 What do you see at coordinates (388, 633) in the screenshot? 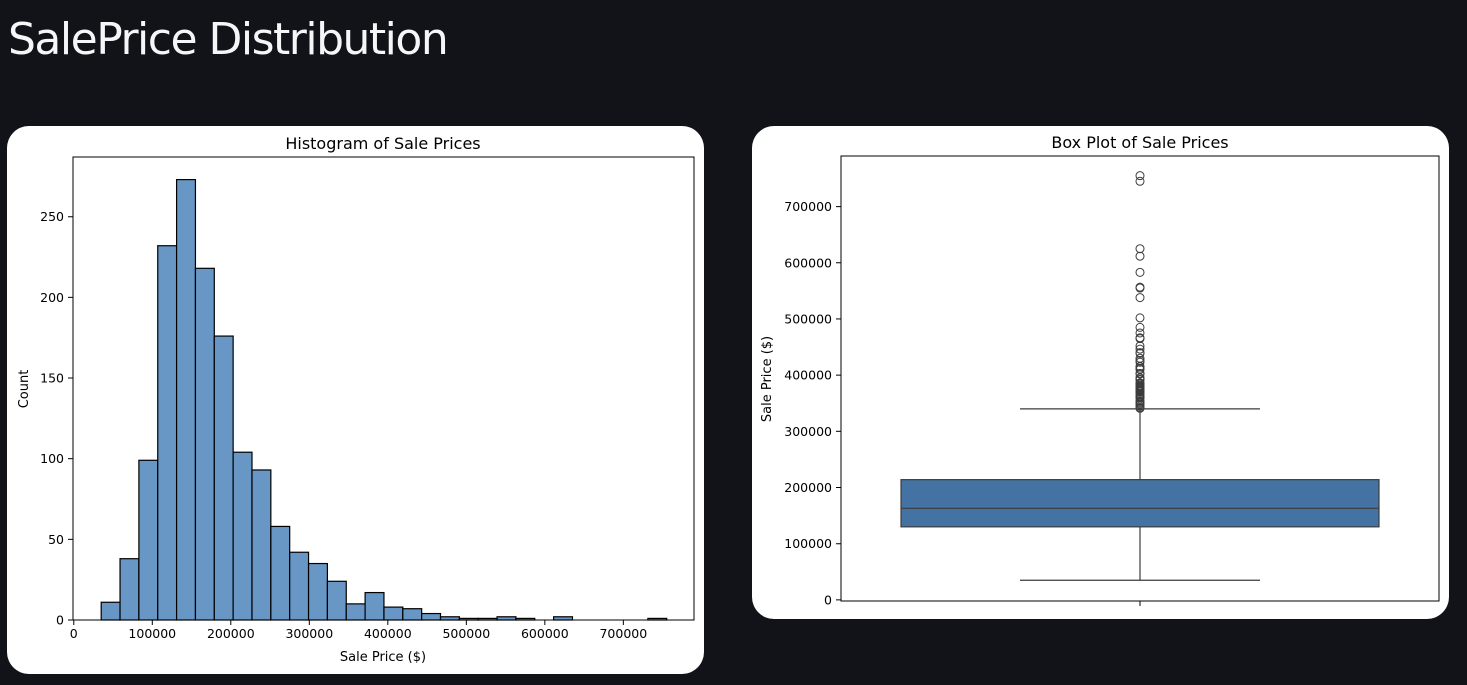
I see `x-tick-label: 400000` at bounding box center [388, 633].